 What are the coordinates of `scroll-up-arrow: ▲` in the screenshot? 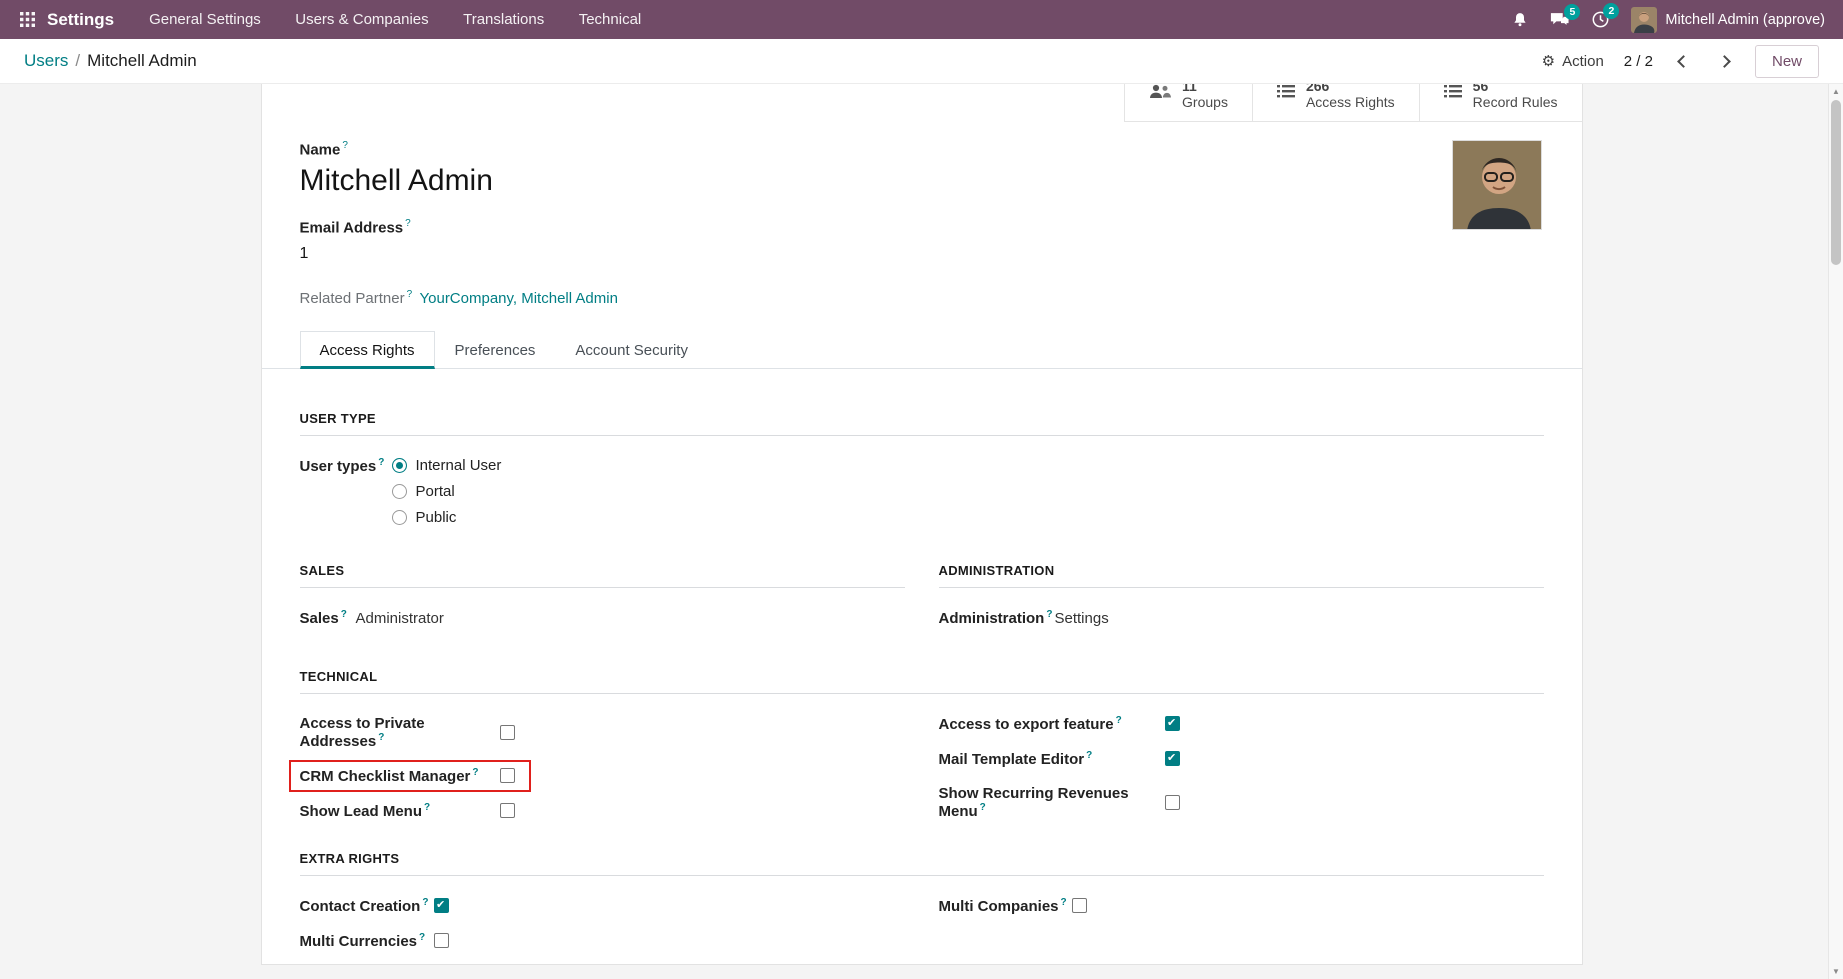 It's located at (1836, 91).